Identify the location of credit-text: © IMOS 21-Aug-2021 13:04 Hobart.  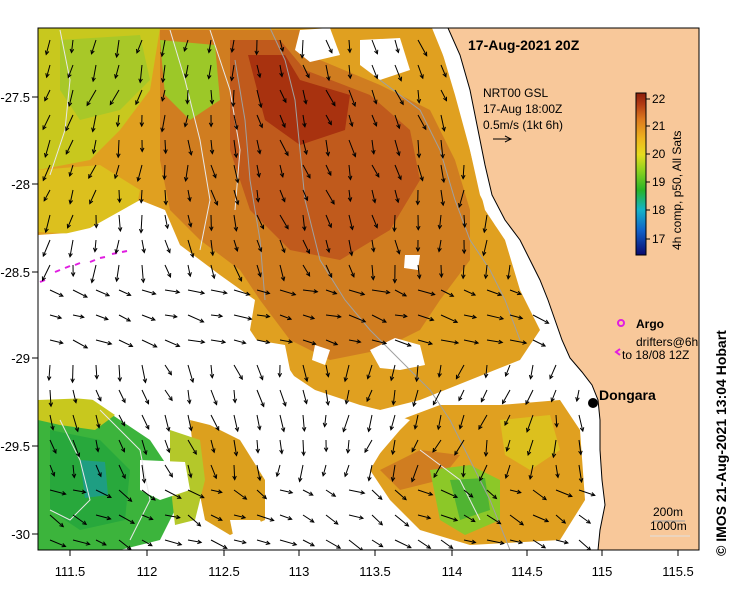
(721, 443).